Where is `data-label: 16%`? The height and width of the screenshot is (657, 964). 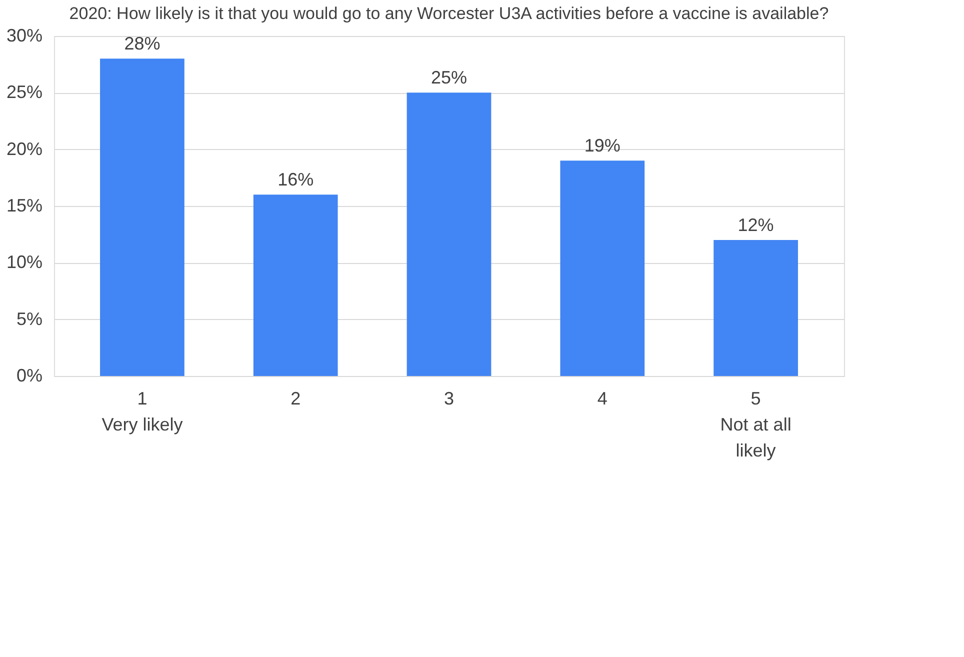 data-label: 16% is located at coordinates (296, 180).